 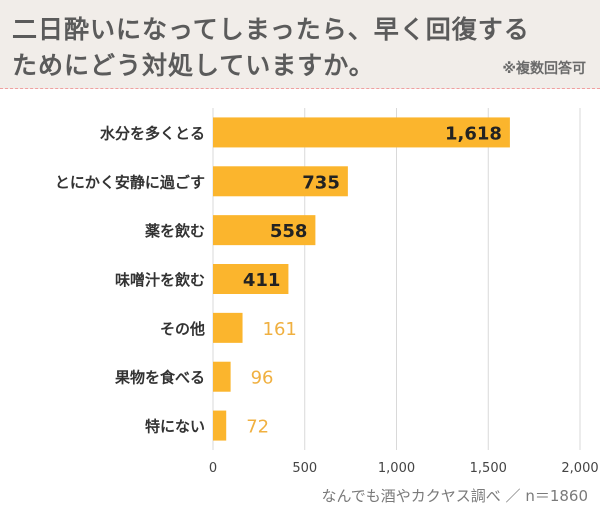 What do you see at coordinates (289, 231) in the screenshot?
I see `data-label: 558` at bounding box center [289, 231].